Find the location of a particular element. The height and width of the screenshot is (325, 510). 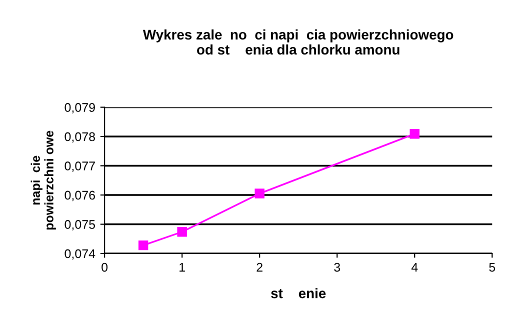

y-tick-label: 0,074 is located at coordinates (80, 254).